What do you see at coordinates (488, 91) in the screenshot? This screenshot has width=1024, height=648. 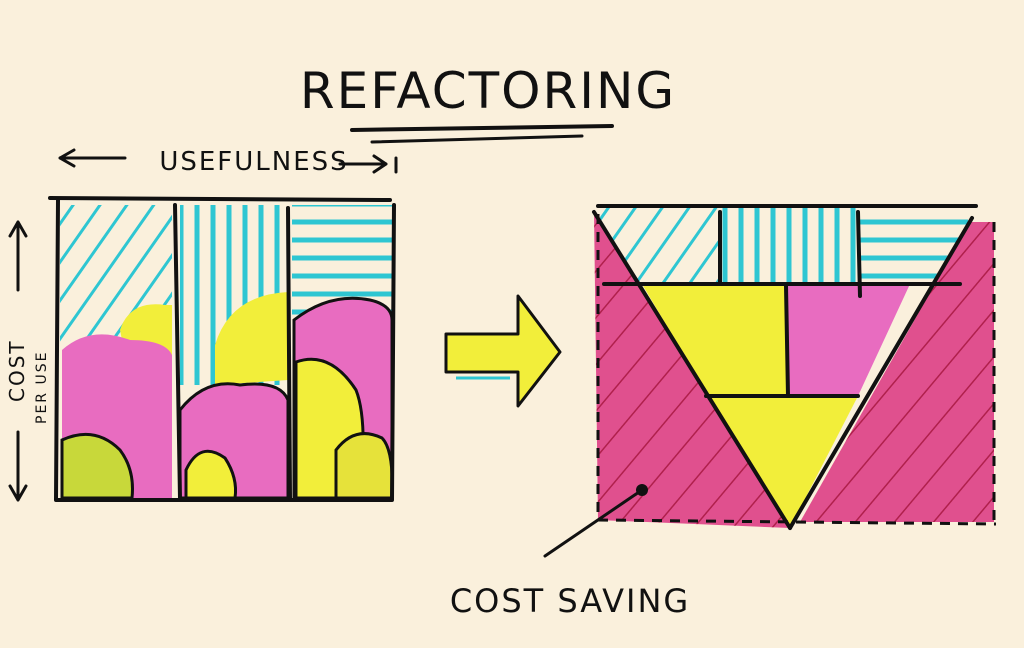 I see `title: REFACTORING` at bounding box center [488, 91].